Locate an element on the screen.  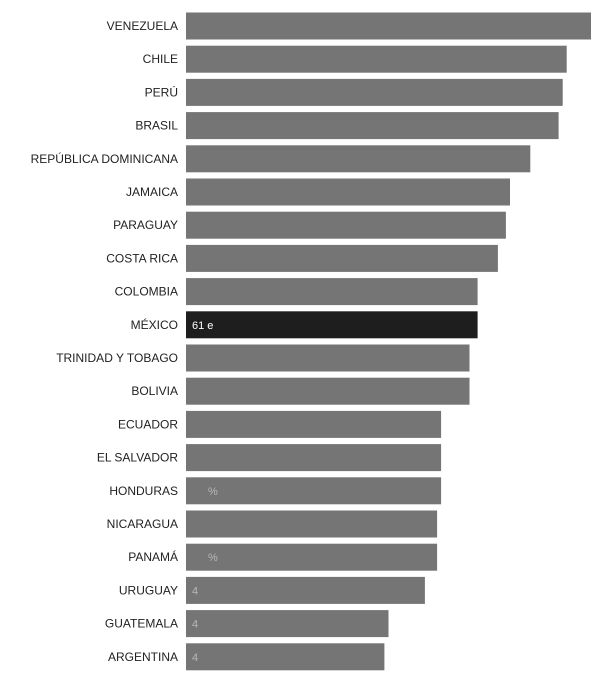
category-label-4: REPÚBLICA DOMINICANA is located at coordinates (104, 158).